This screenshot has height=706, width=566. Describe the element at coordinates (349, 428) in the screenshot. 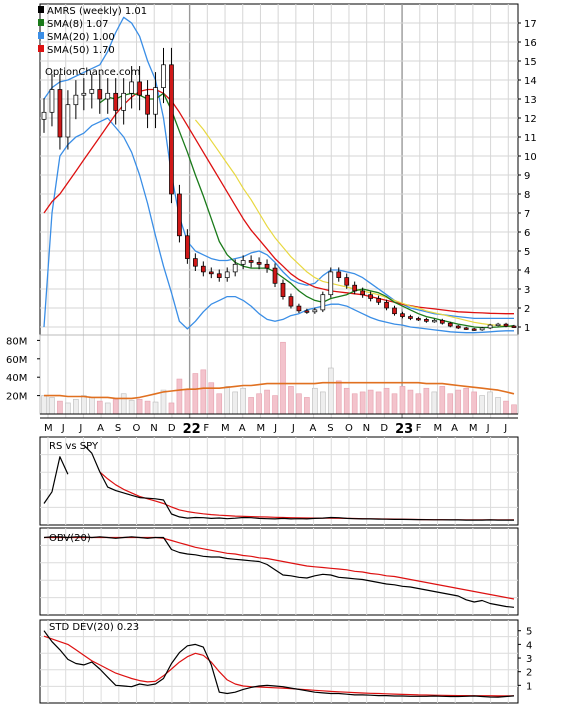

I see `x-month-label: O` at that location.